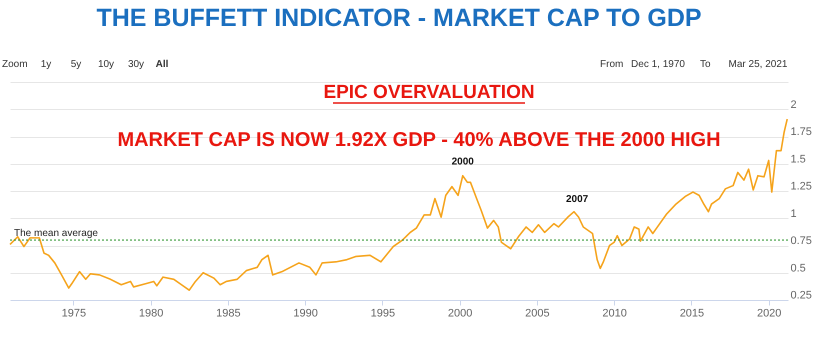 This screenshot has width=816, height=338. I want to click on text: 10y, so click(106, 64).